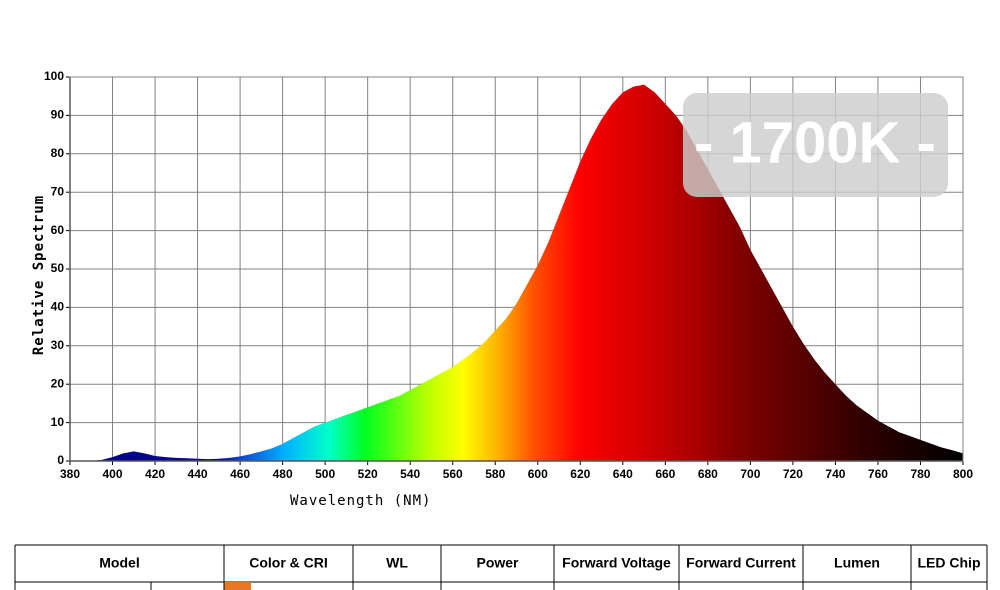 The image size is (1000, 590). Describe the element at coordinates (453, 474) in the screenshot. I see `x-tick-label: 560` at that location.